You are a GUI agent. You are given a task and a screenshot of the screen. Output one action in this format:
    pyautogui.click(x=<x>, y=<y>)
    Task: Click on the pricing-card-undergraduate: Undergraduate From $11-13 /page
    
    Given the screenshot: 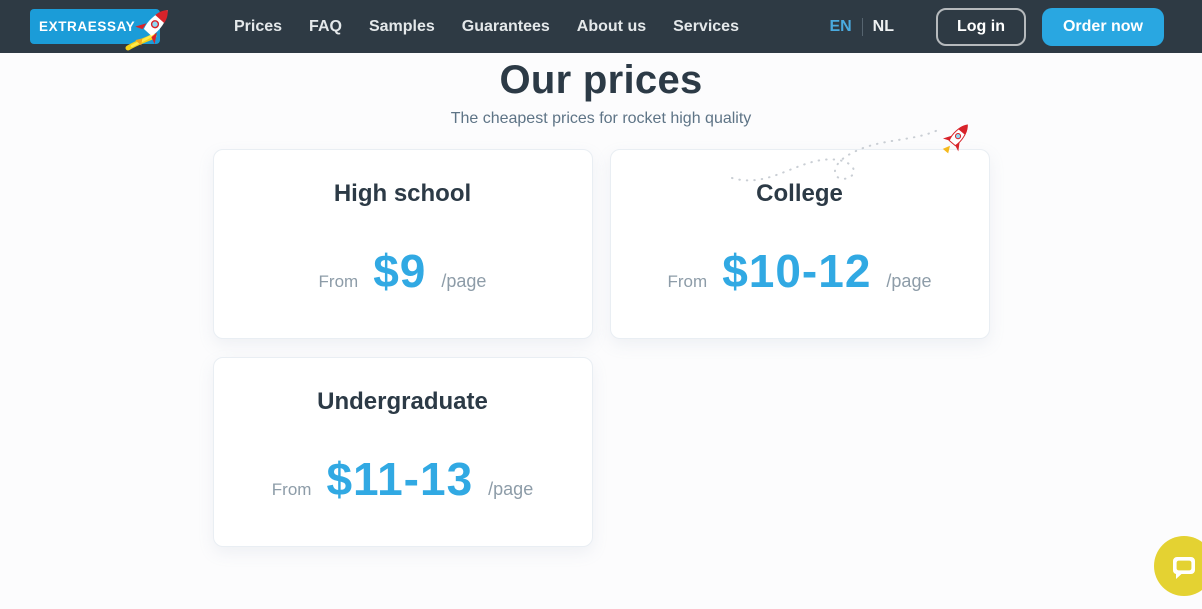 What is the action you would take?
    pyautogui.click(x=402, y=452)
    